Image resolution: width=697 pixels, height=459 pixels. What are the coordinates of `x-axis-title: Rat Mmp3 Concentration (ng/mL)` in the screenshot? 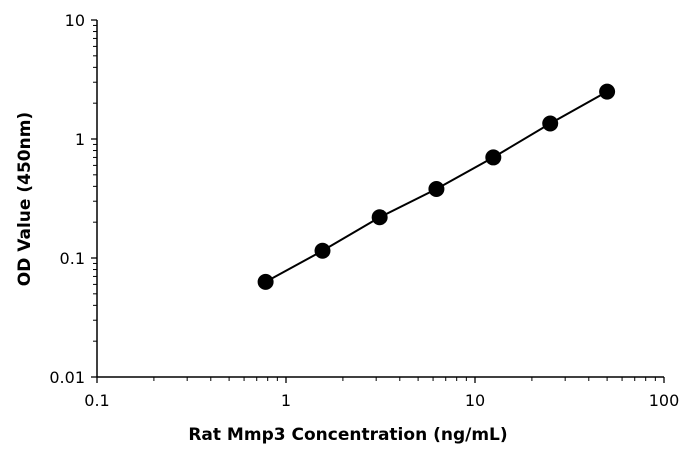 It's located at (347, 435).